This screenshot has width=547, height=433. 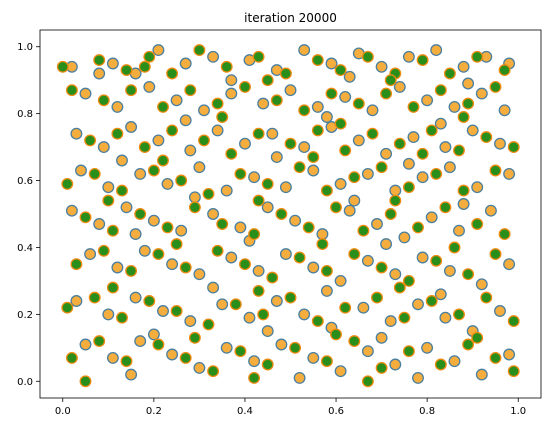 What do you see at coordinates (290, 407) in the screenshot?
I see `x-axis: 0.0 0.2 0.4 0.6 0.8 1.0` at bounding box center [290, 407].